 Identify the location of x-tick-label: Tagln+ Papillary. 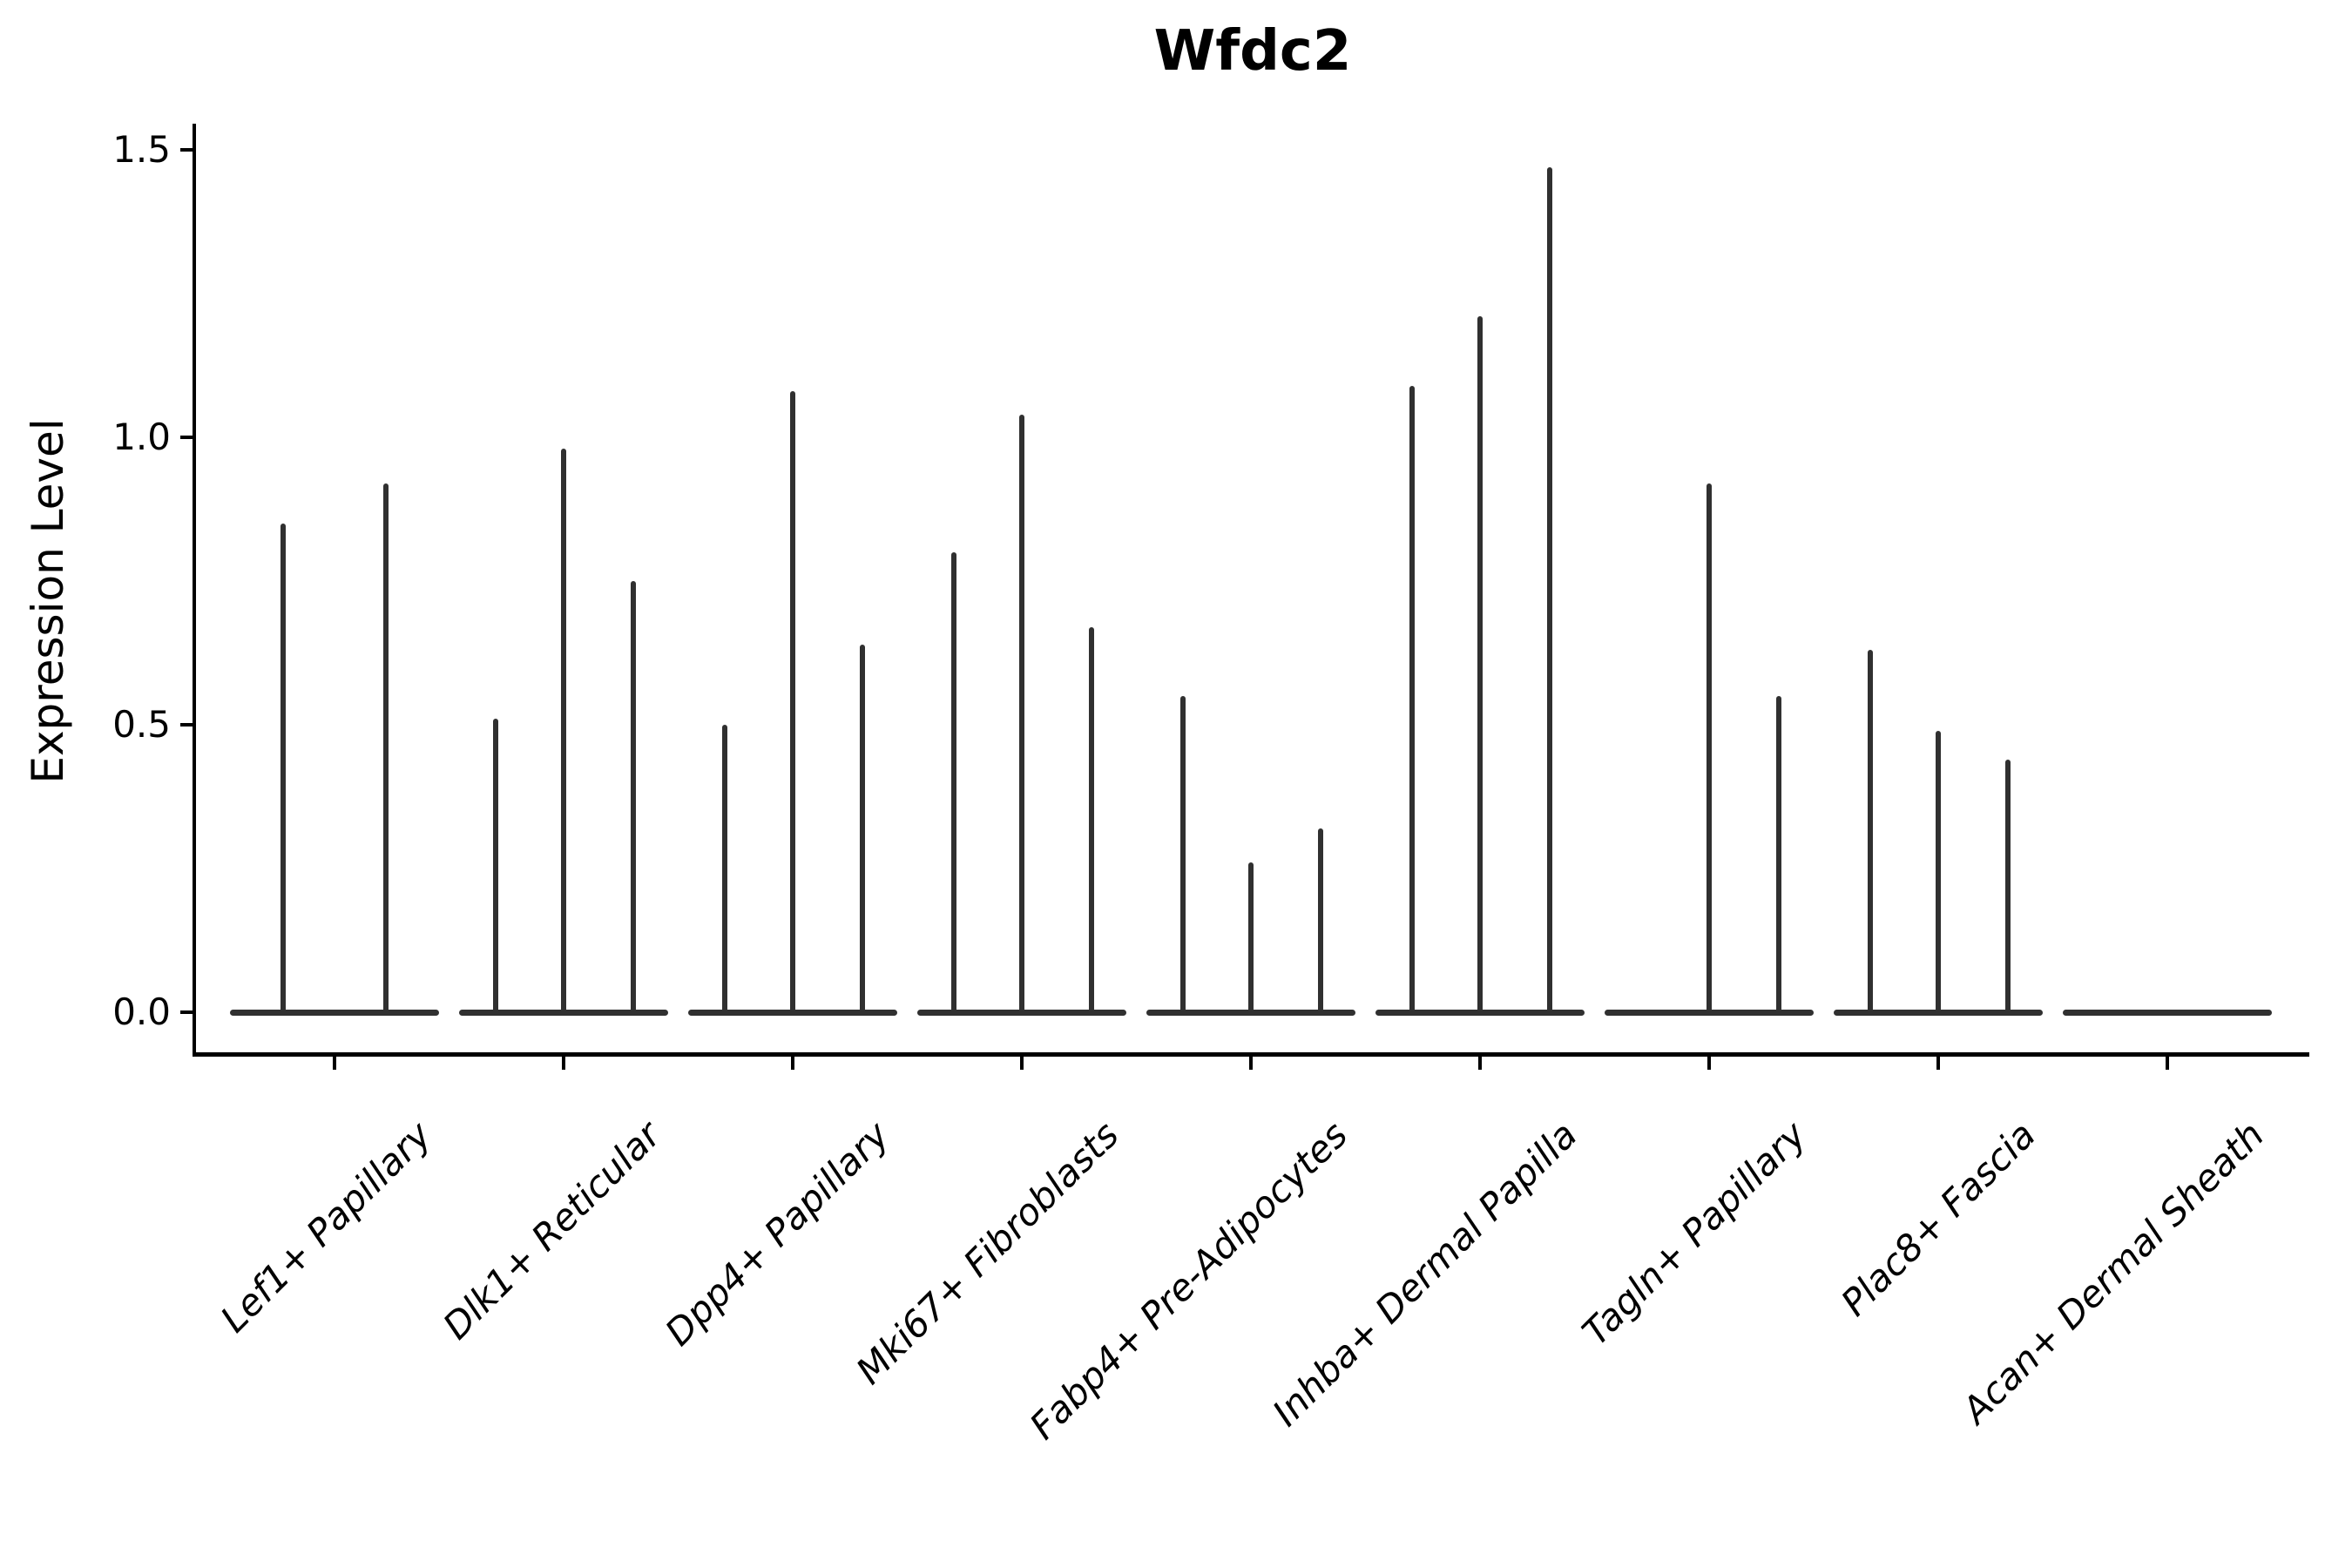
(1694, 1233).